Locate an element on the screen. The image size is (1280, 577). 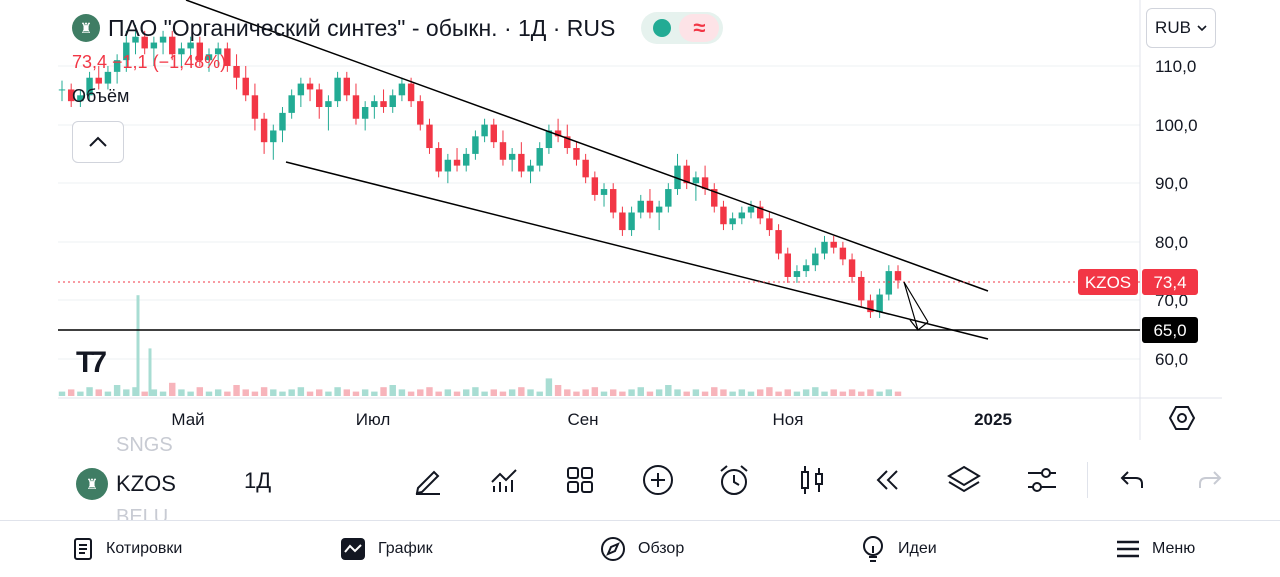
arrow-drawing is located at coordinates (916, 306).